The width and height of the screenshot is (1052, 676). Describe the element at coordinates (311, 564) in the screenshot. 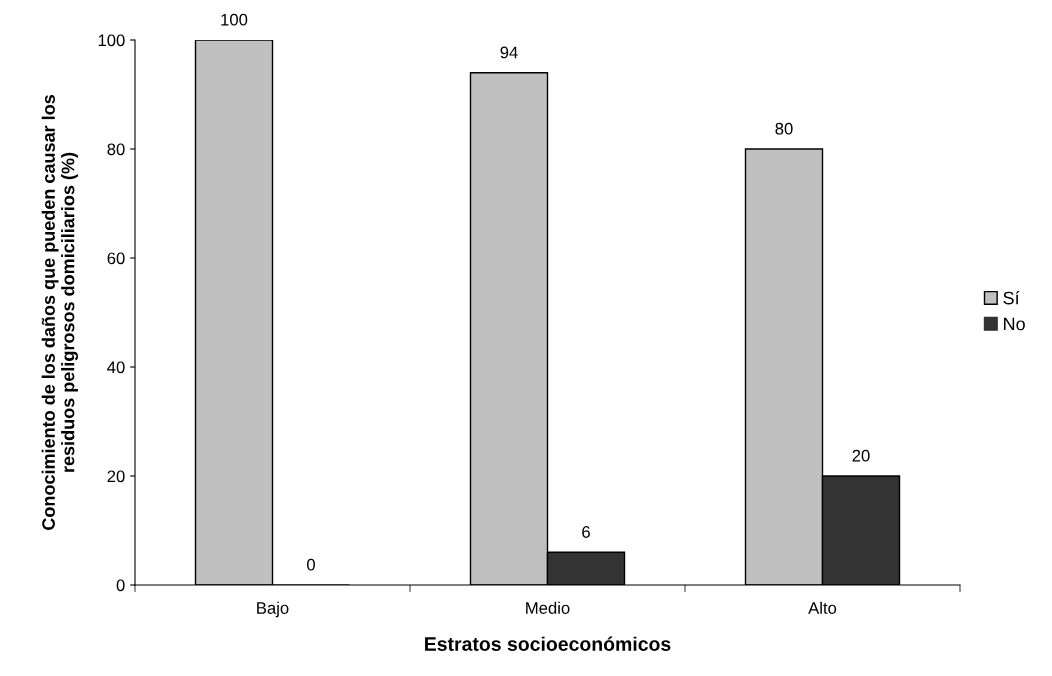

I see `data-label: 0` at that location.